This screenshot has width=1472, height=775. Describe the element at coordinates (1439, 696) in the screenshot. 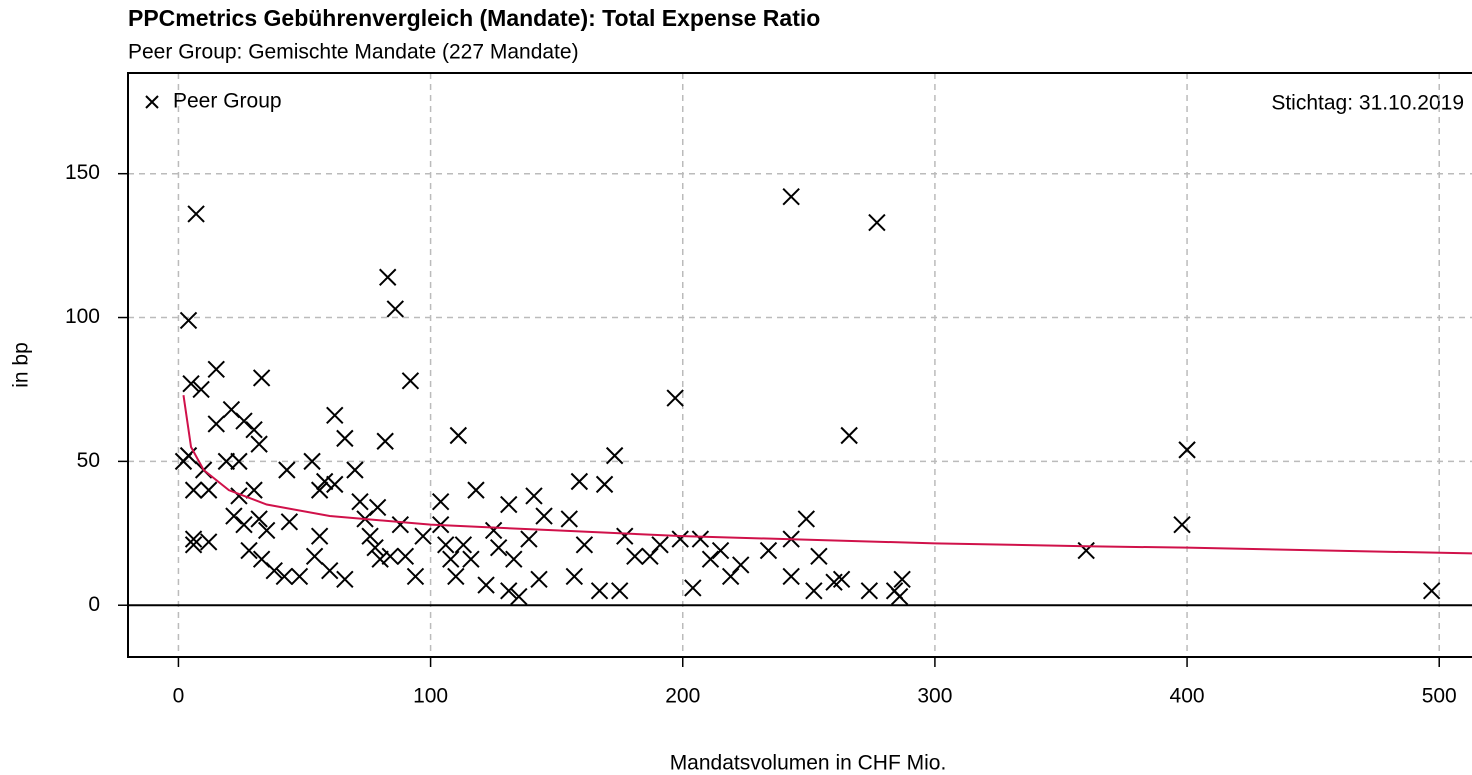

I see `x-tick-label: 500` at that location.